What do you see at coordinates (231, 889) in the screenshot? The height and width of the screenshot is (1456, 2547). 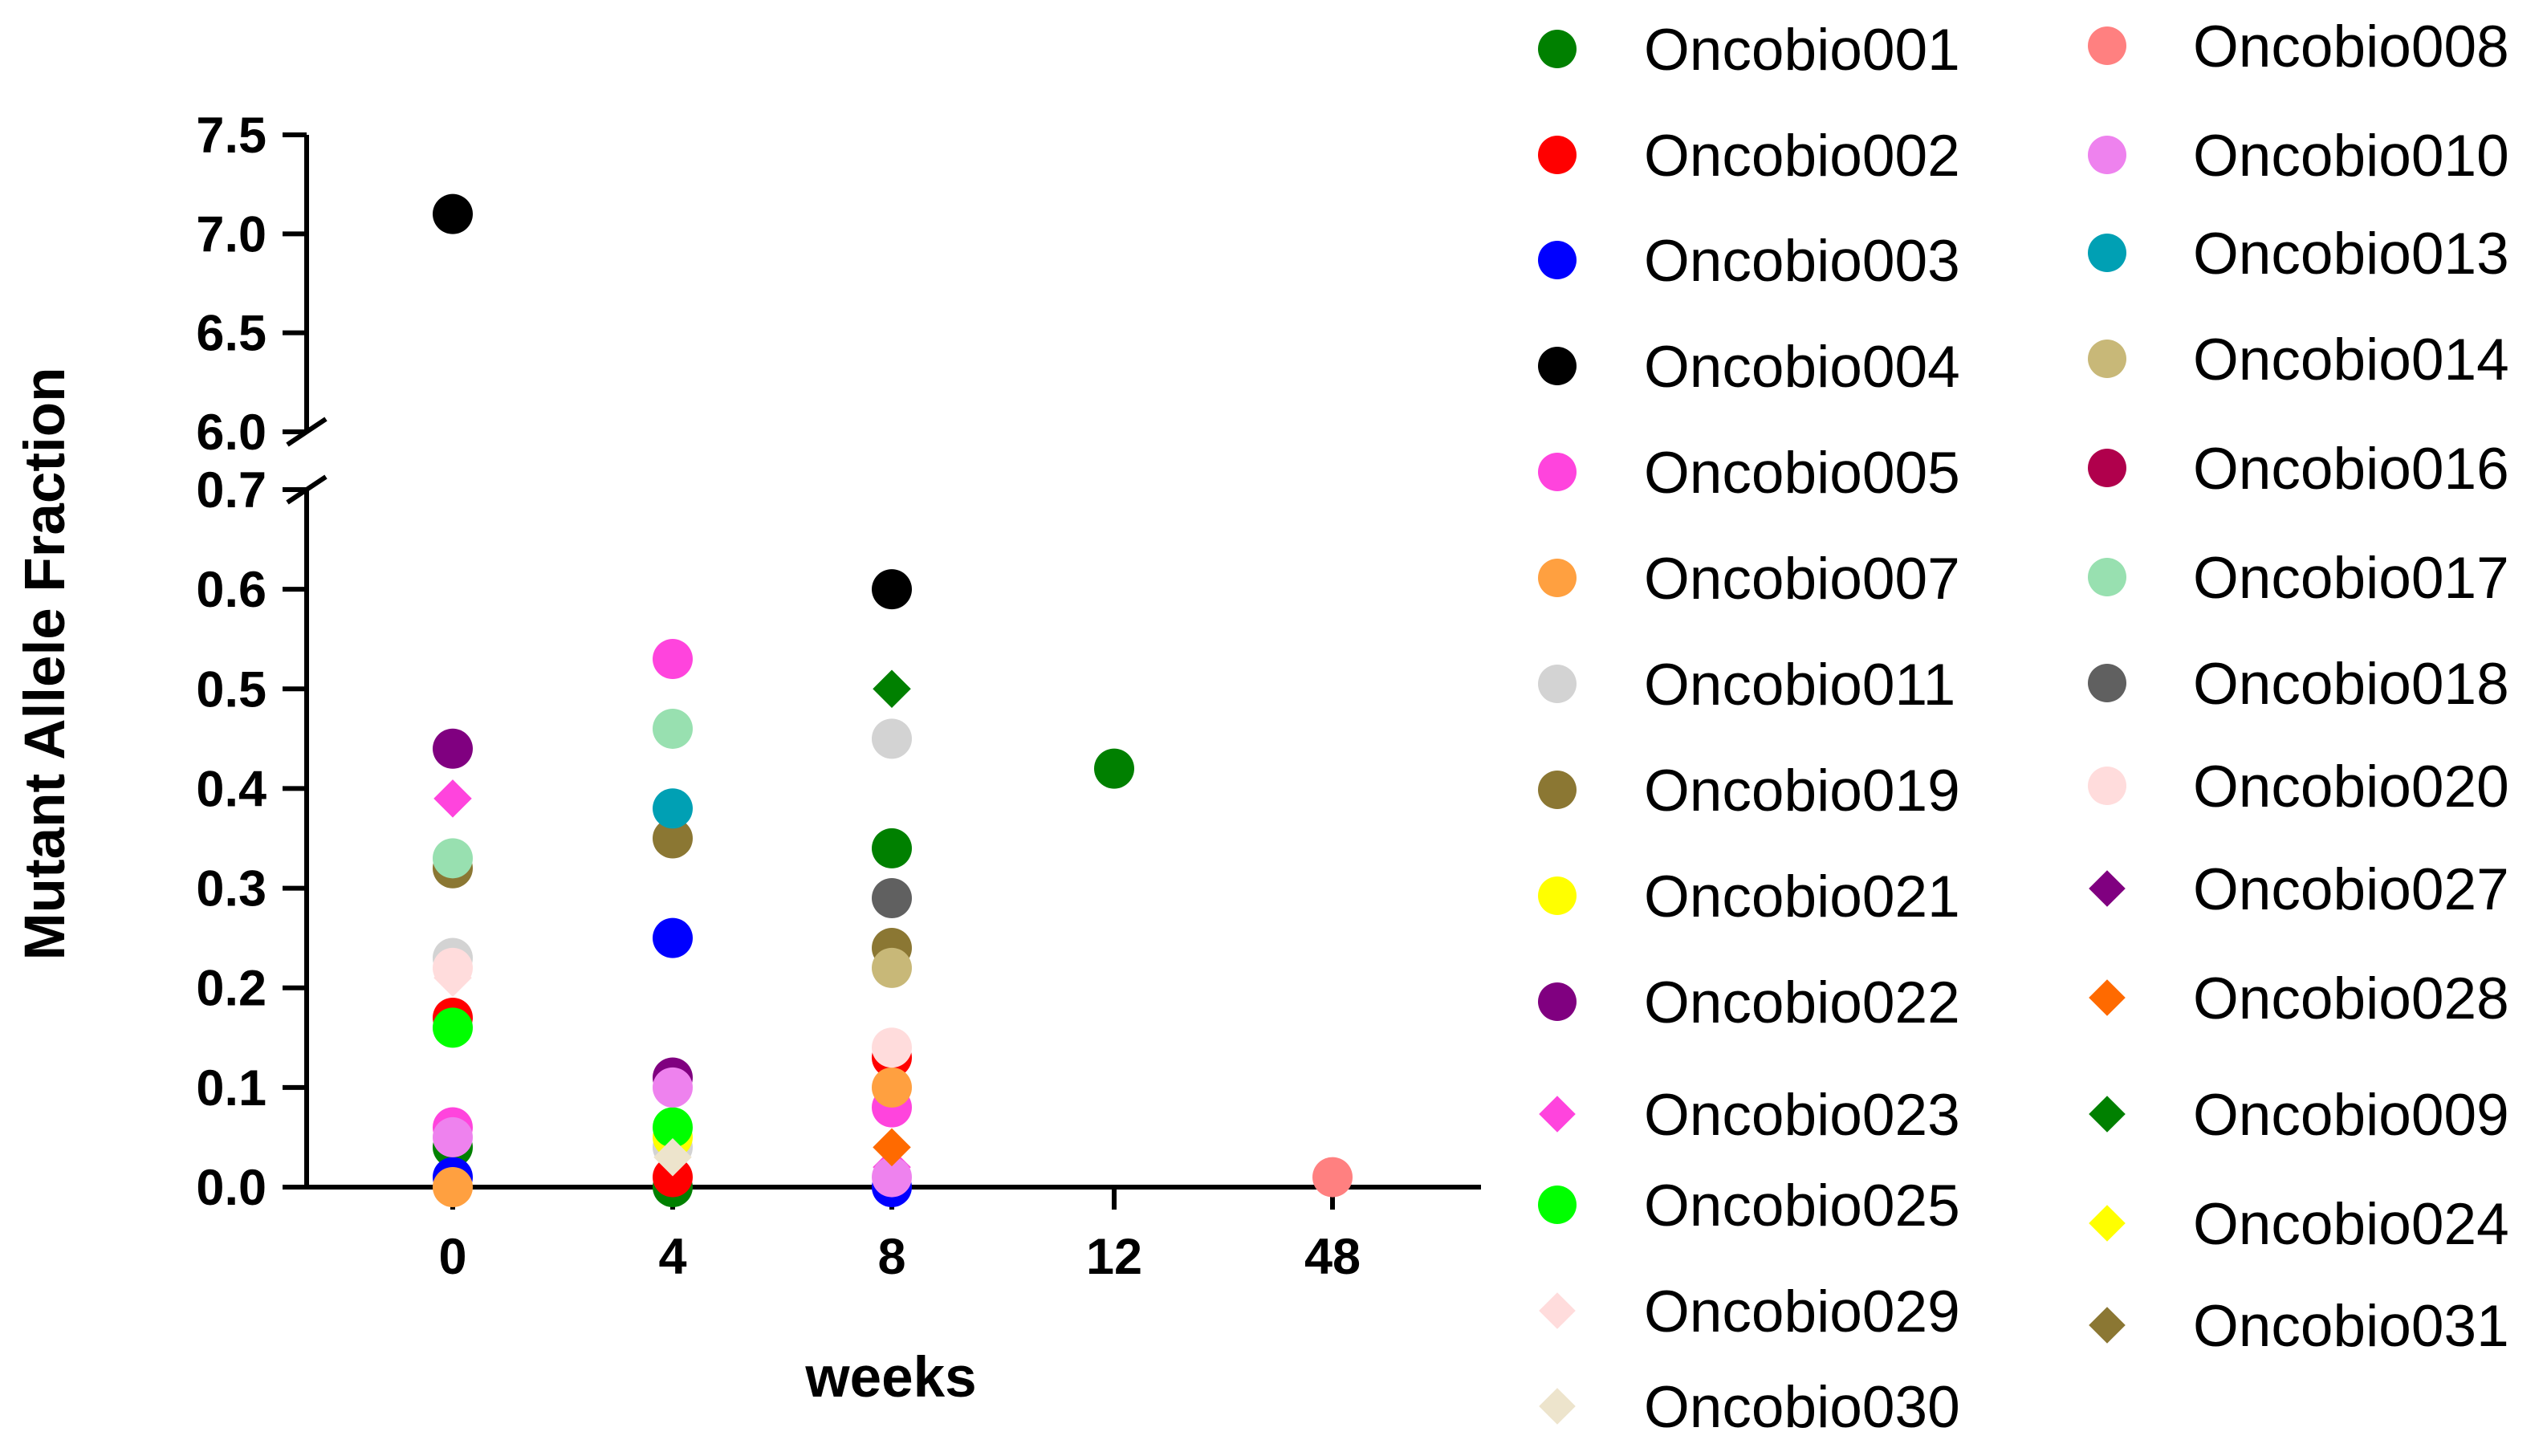 I see `y-tick-label: 0.3` at bounding box center [231, 889].